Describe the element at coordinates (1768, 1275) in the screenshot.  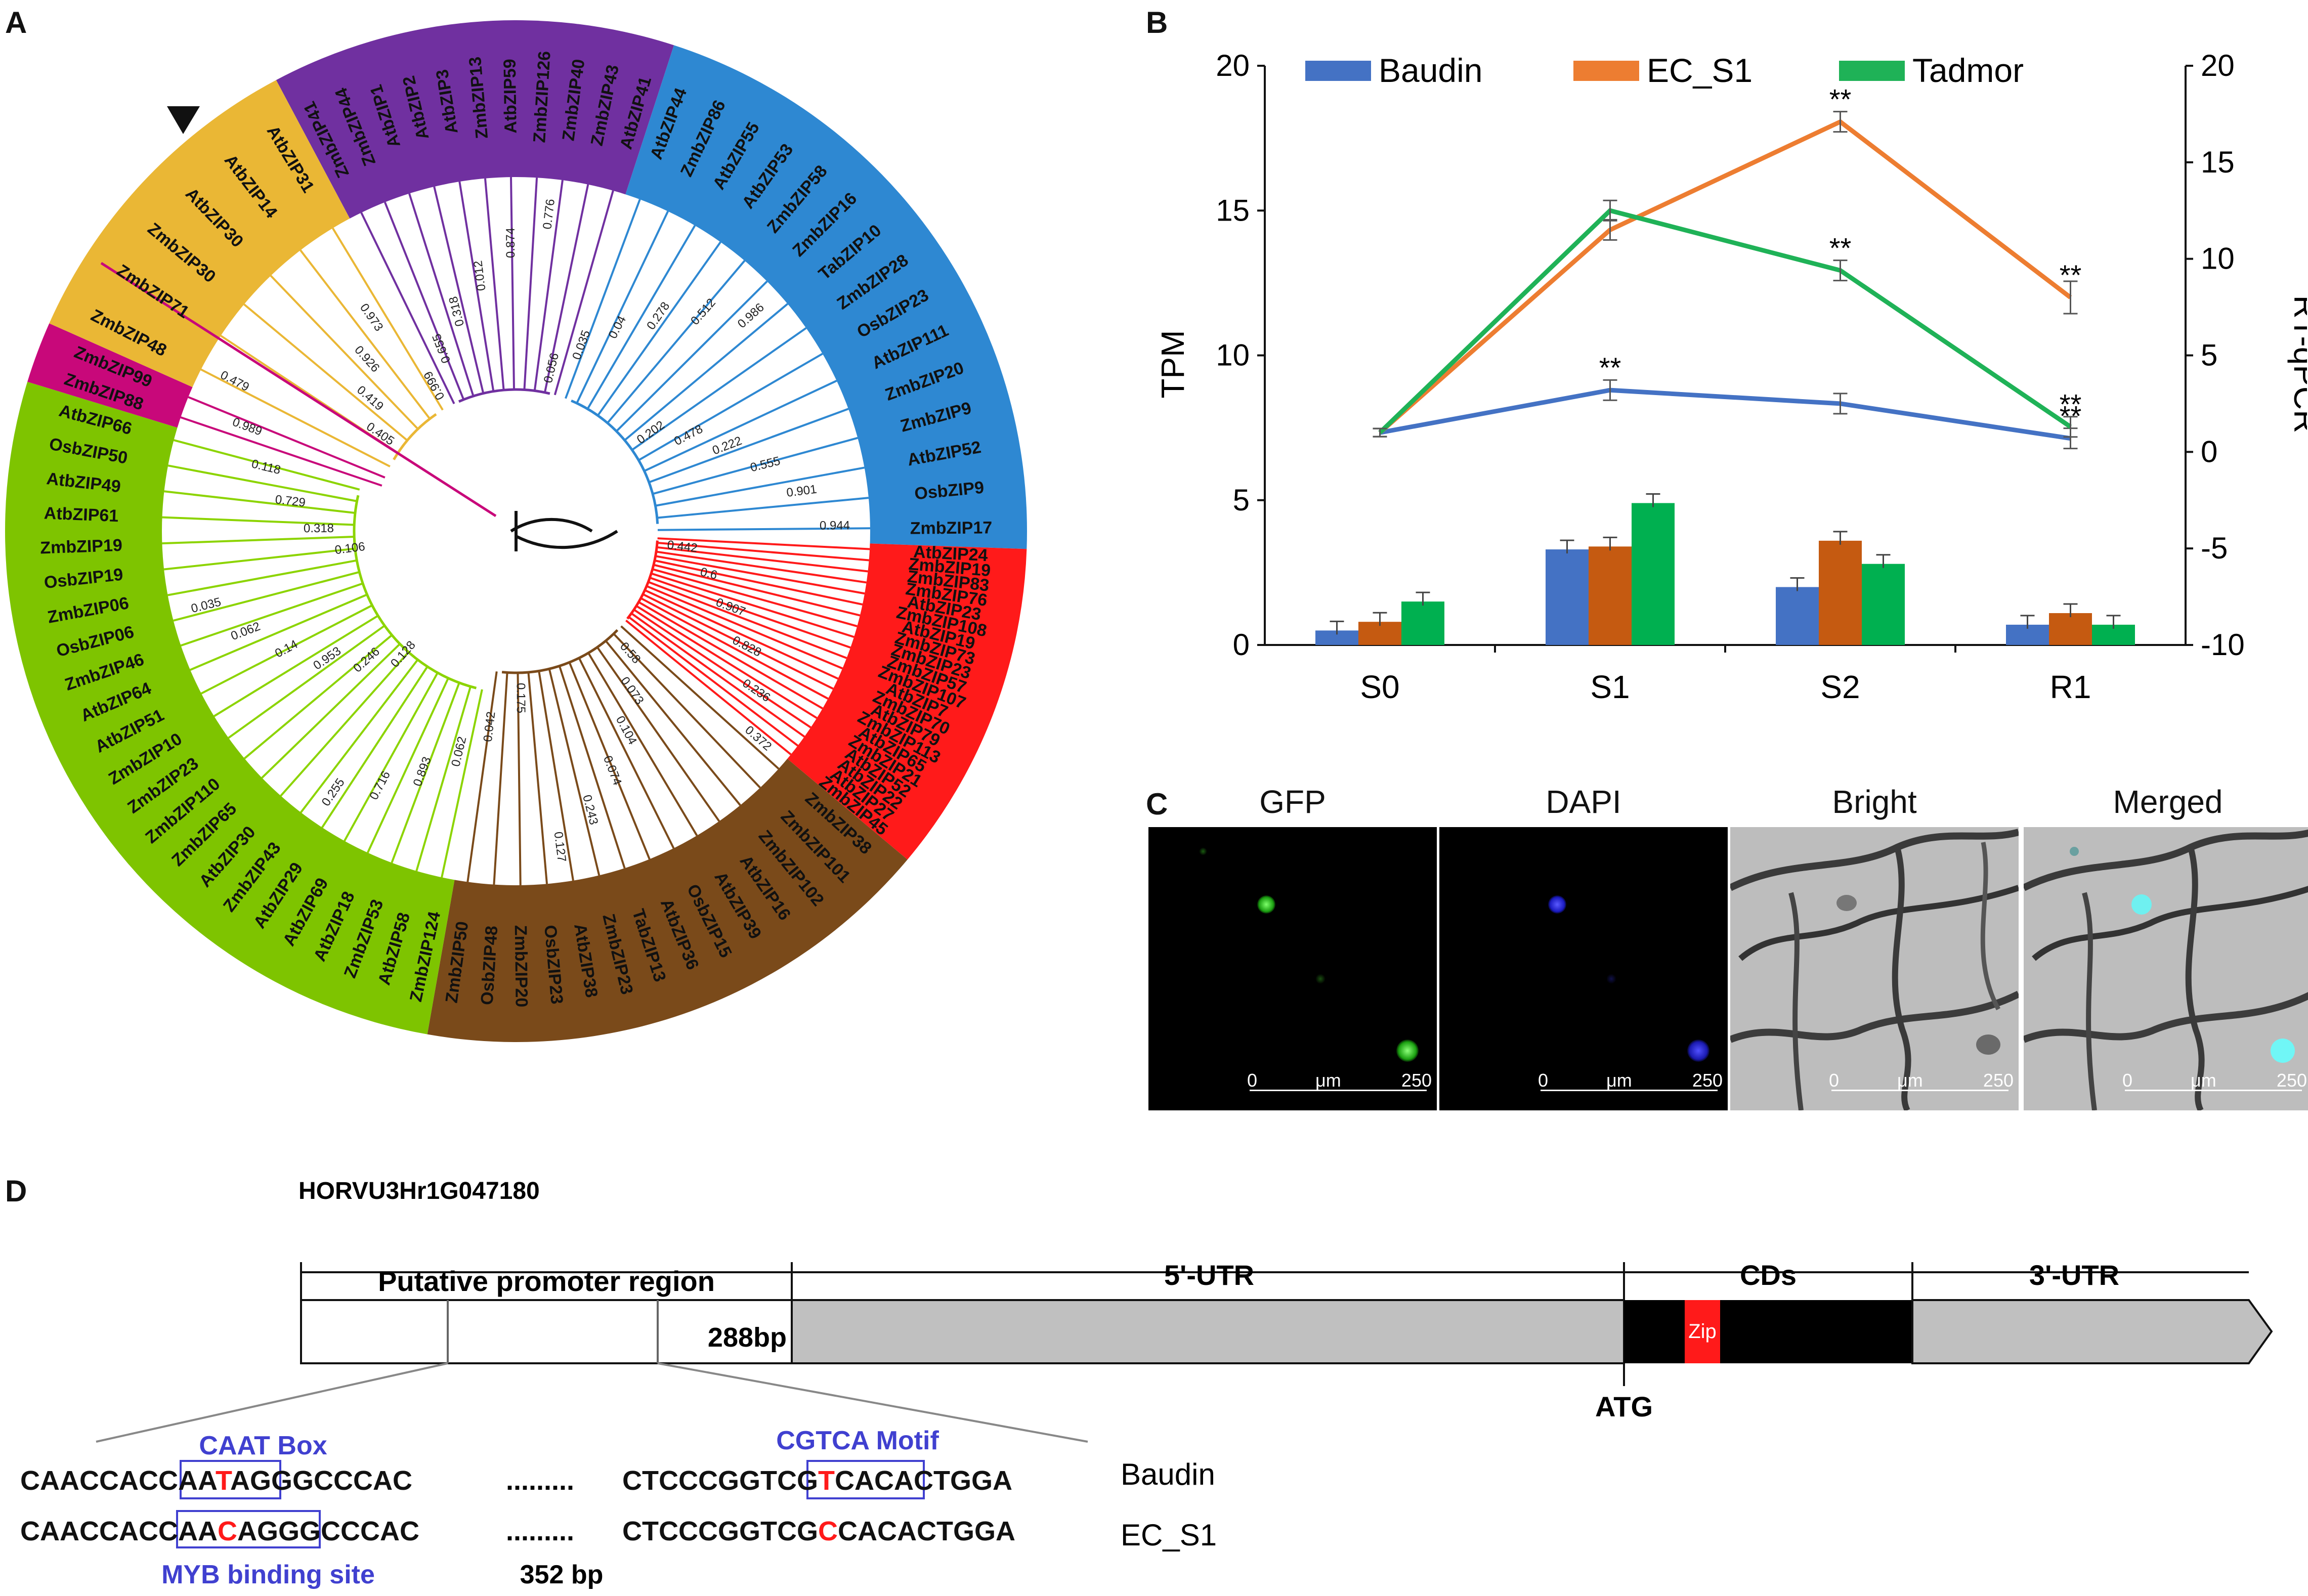
I see `cds-label: CDs` at that location.